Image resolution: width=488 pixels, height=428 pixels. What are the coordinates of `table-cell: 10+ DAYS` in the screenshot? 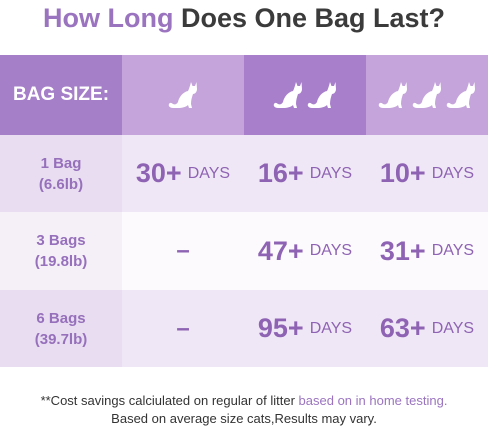 It's located at (427, 173).